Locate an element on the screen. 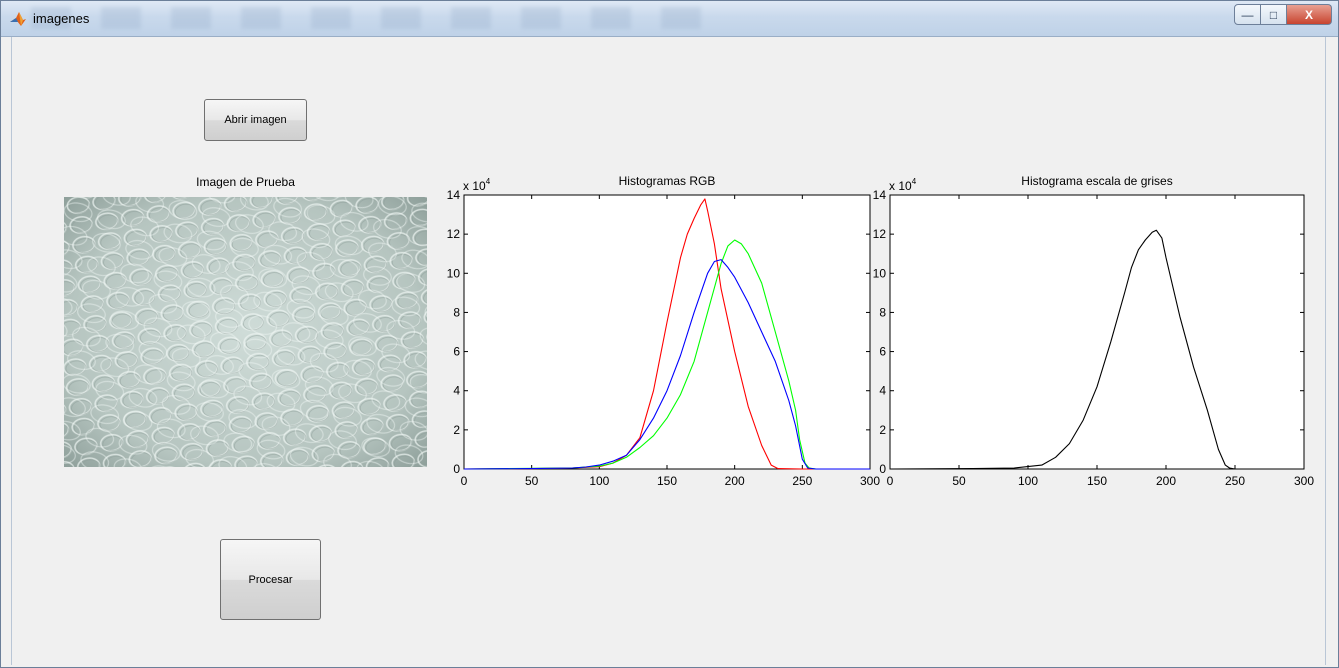  texture-pattern is located at coordinates (245, 332).